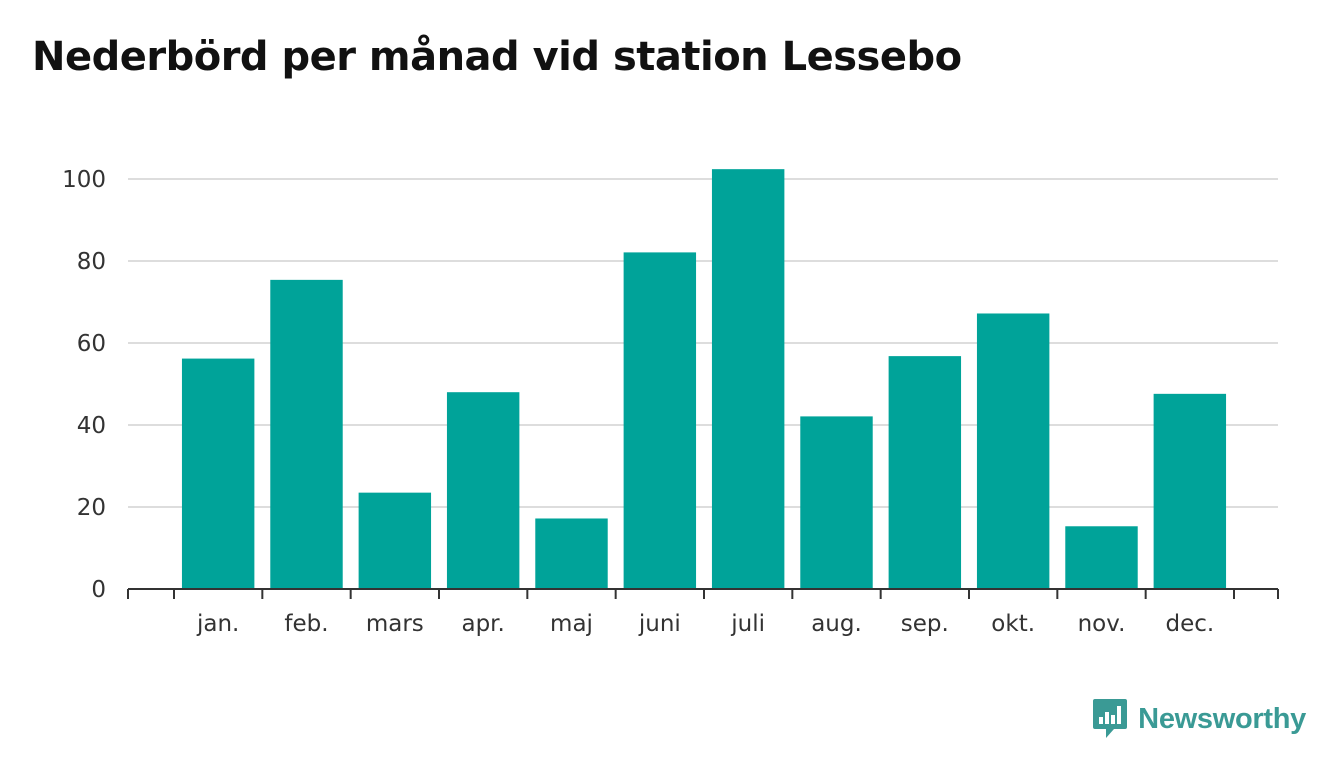  I want to click on x-axis, so click(703, 593).